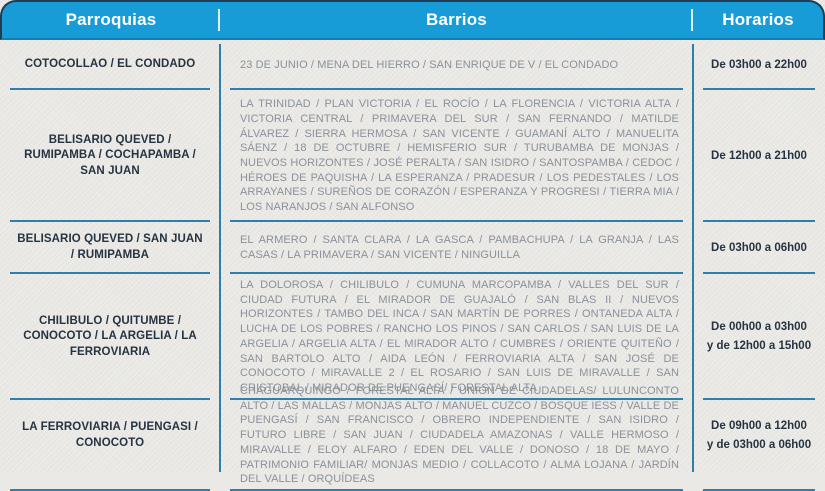 The width and height of the screenshot is (825, 491). Describe the element at coordinates (759, 435) in the screenshot. I see `horarios-cell: De 09h00 a 12h00 y de 03h00 a 06h00` at that location.